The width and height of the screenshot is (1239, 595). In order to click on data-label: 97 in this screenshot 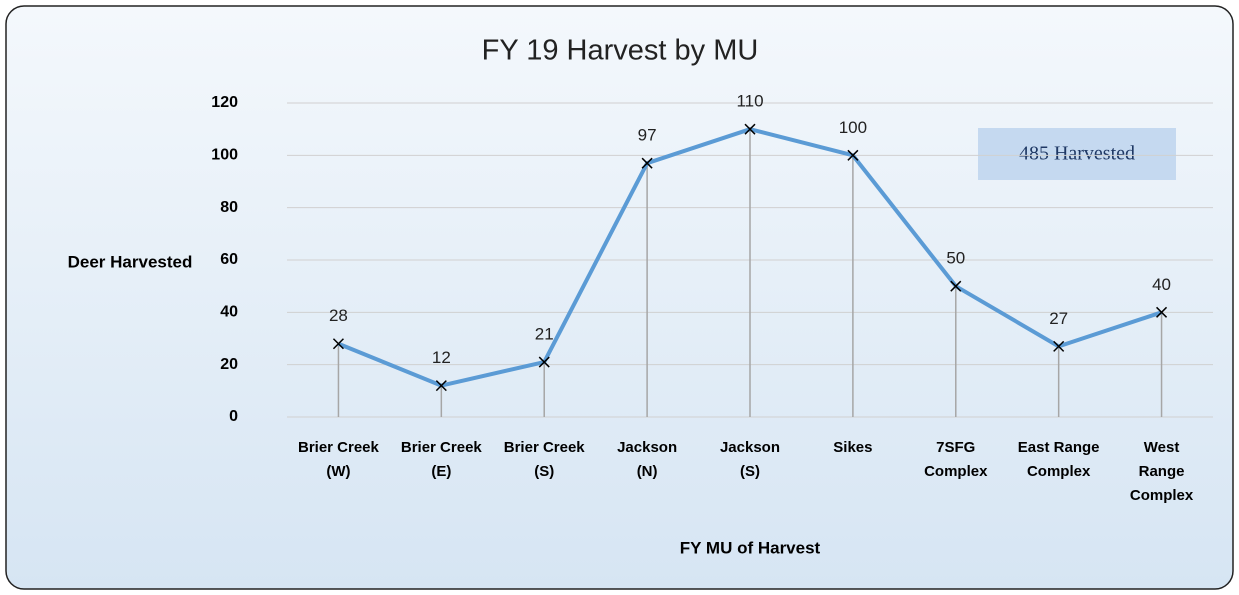, I will do `click(647, 135)`.